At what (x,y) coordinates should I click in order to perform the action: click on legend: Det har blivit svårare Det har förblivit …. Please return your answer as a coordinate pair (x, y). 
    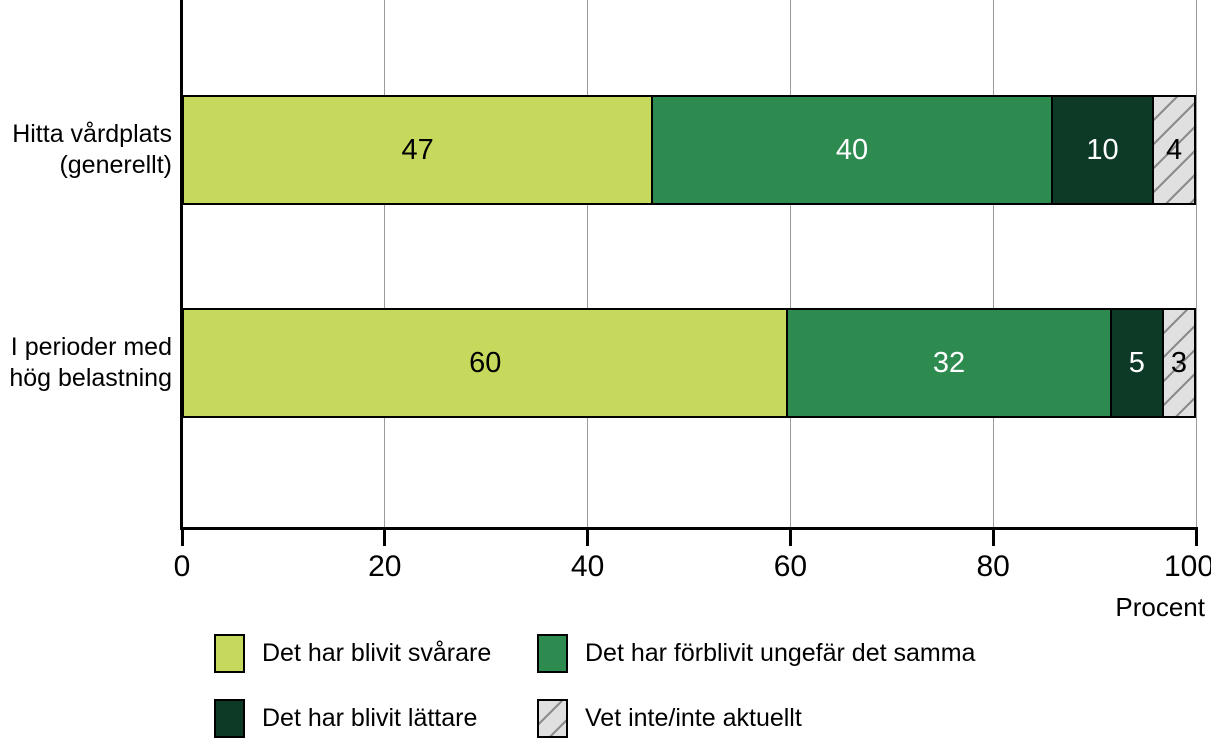
    Looking at the image, I should click on (594, 686).